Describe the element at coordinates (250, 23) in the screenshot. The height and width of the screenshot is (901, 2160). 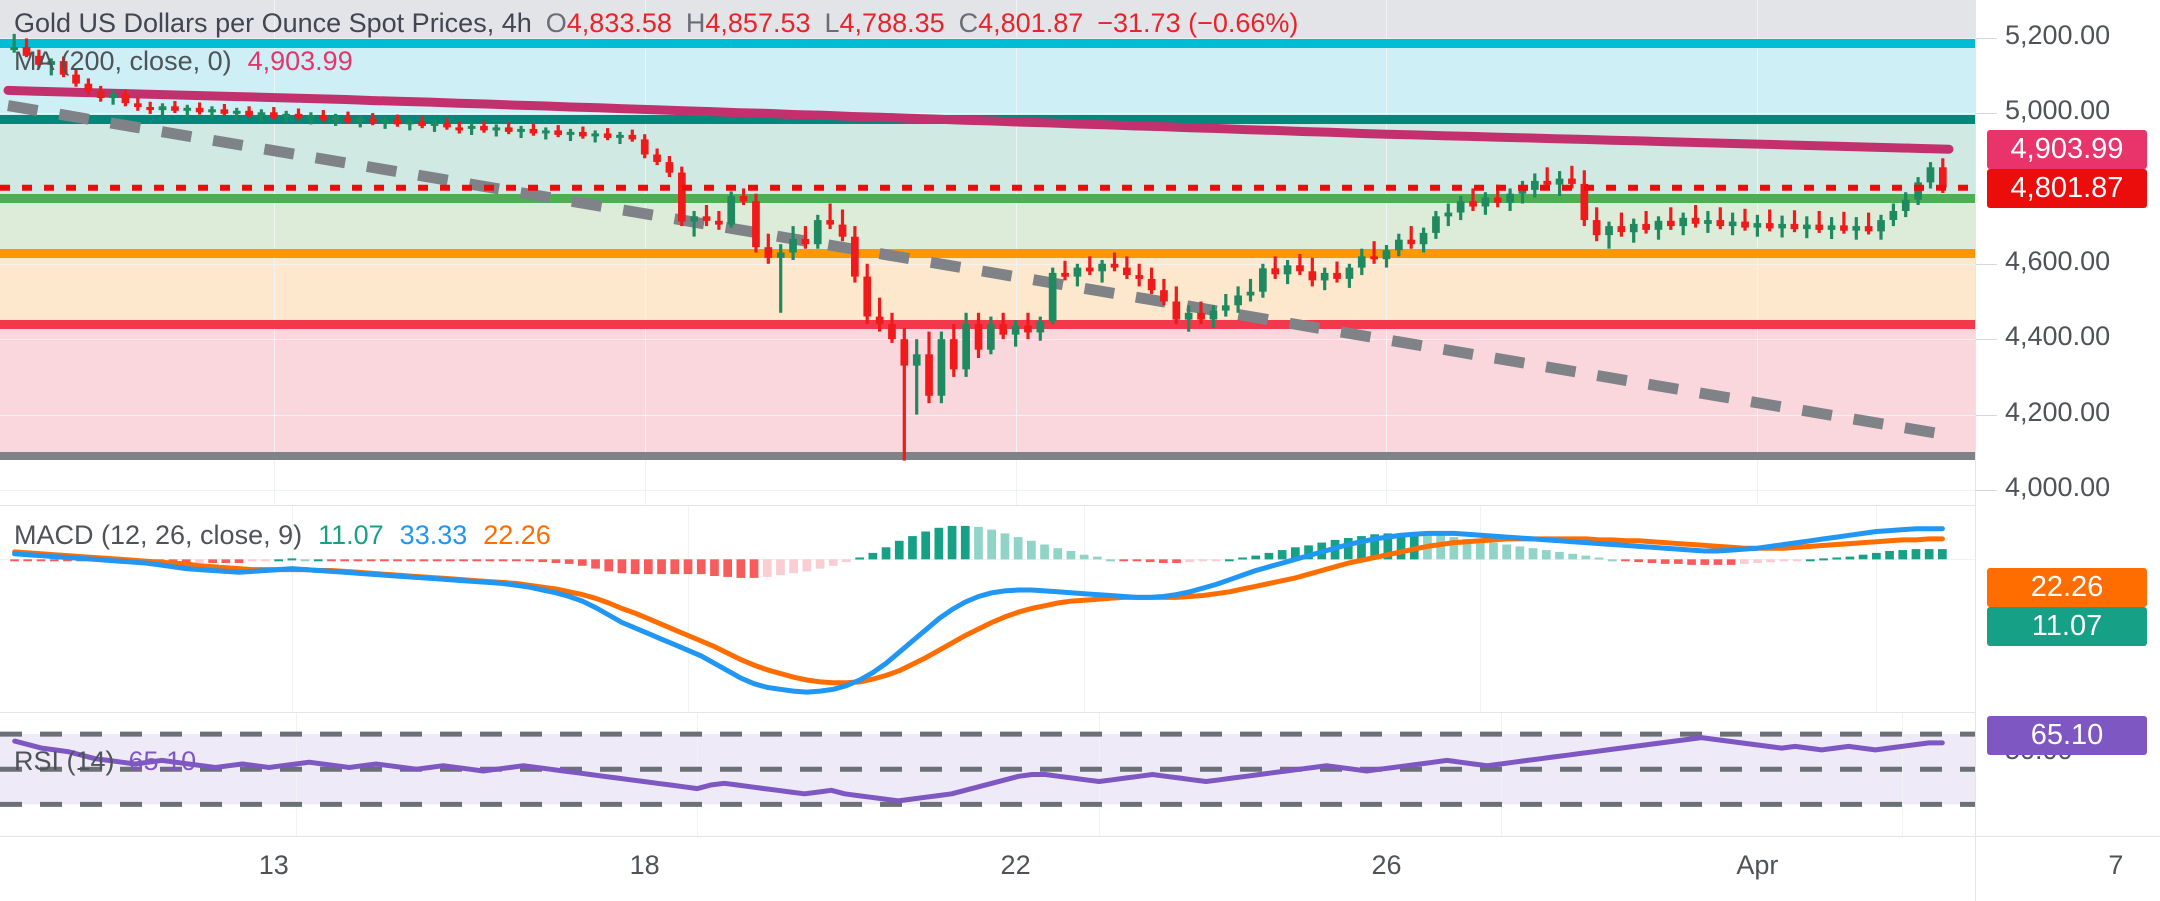
I see `chart-symbol-title: Gold US Dollars per Ounce Spot Prices` at that location.